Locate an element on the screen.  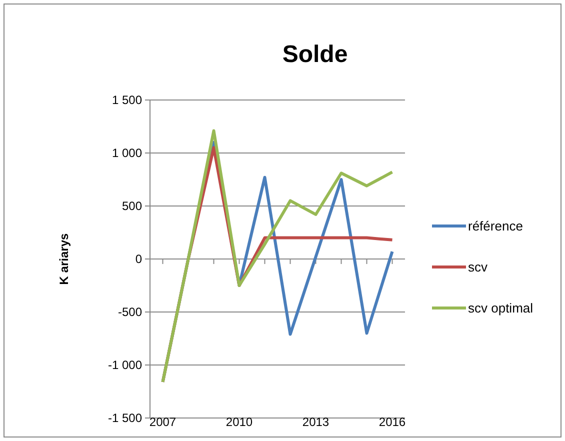
y-axis-title: K ariarys is located at coordinates (64, 258).